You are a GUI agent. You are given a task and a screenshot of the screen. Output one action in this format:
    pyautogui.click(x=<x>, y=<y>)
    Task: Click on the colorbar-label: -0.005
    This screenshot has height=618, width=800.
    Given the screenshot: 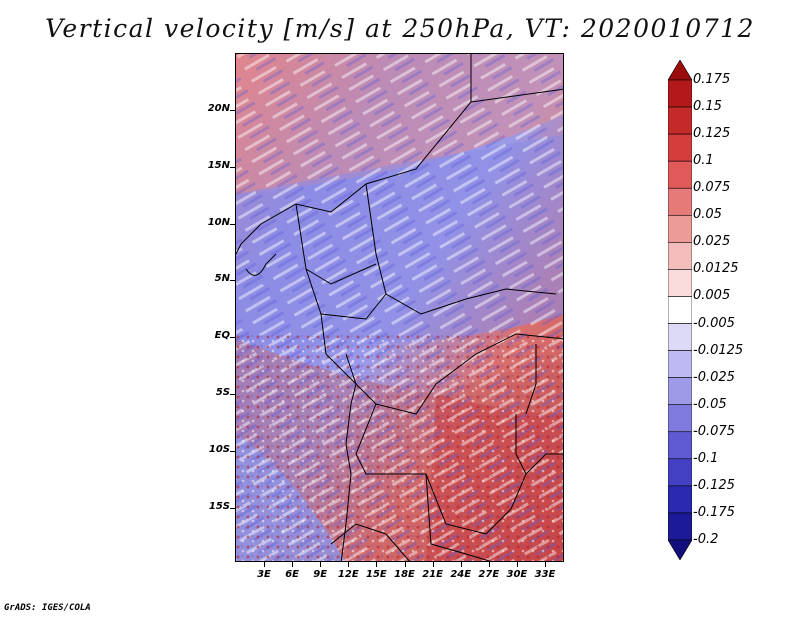 What is the action you would take?
    pyautogui.click(x=714, y=323)
    